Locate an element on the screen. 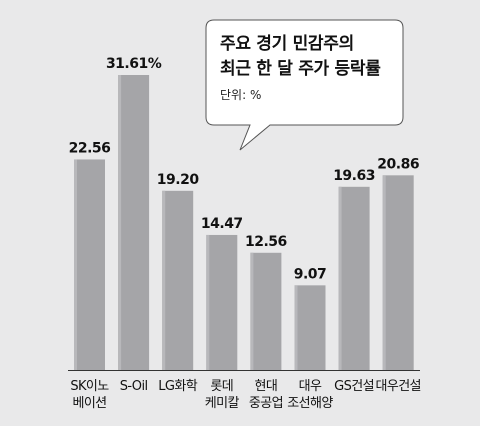 This screenshot has width=480, height=426. bar-group: 31.61% S-Oil is located at coordinates (134, 225).